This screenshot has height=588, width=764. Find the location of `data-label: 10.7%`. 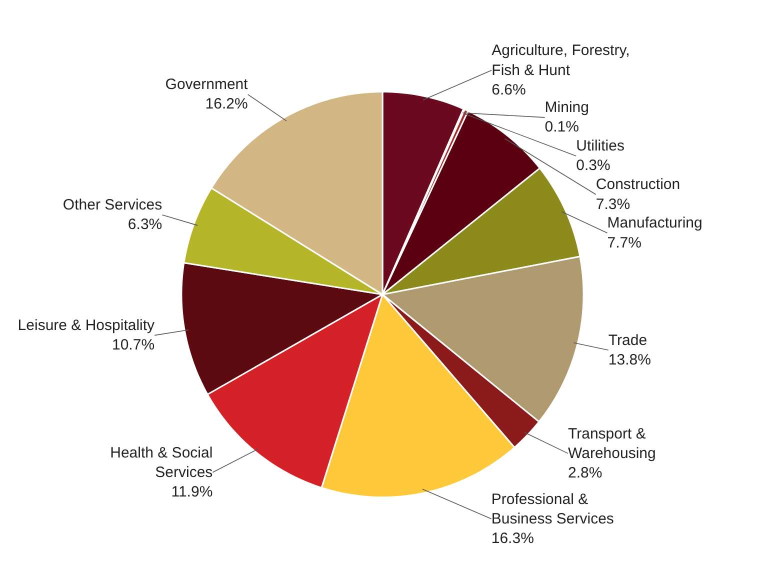

data-label: 10.7% is located at coordinates (133, 345).